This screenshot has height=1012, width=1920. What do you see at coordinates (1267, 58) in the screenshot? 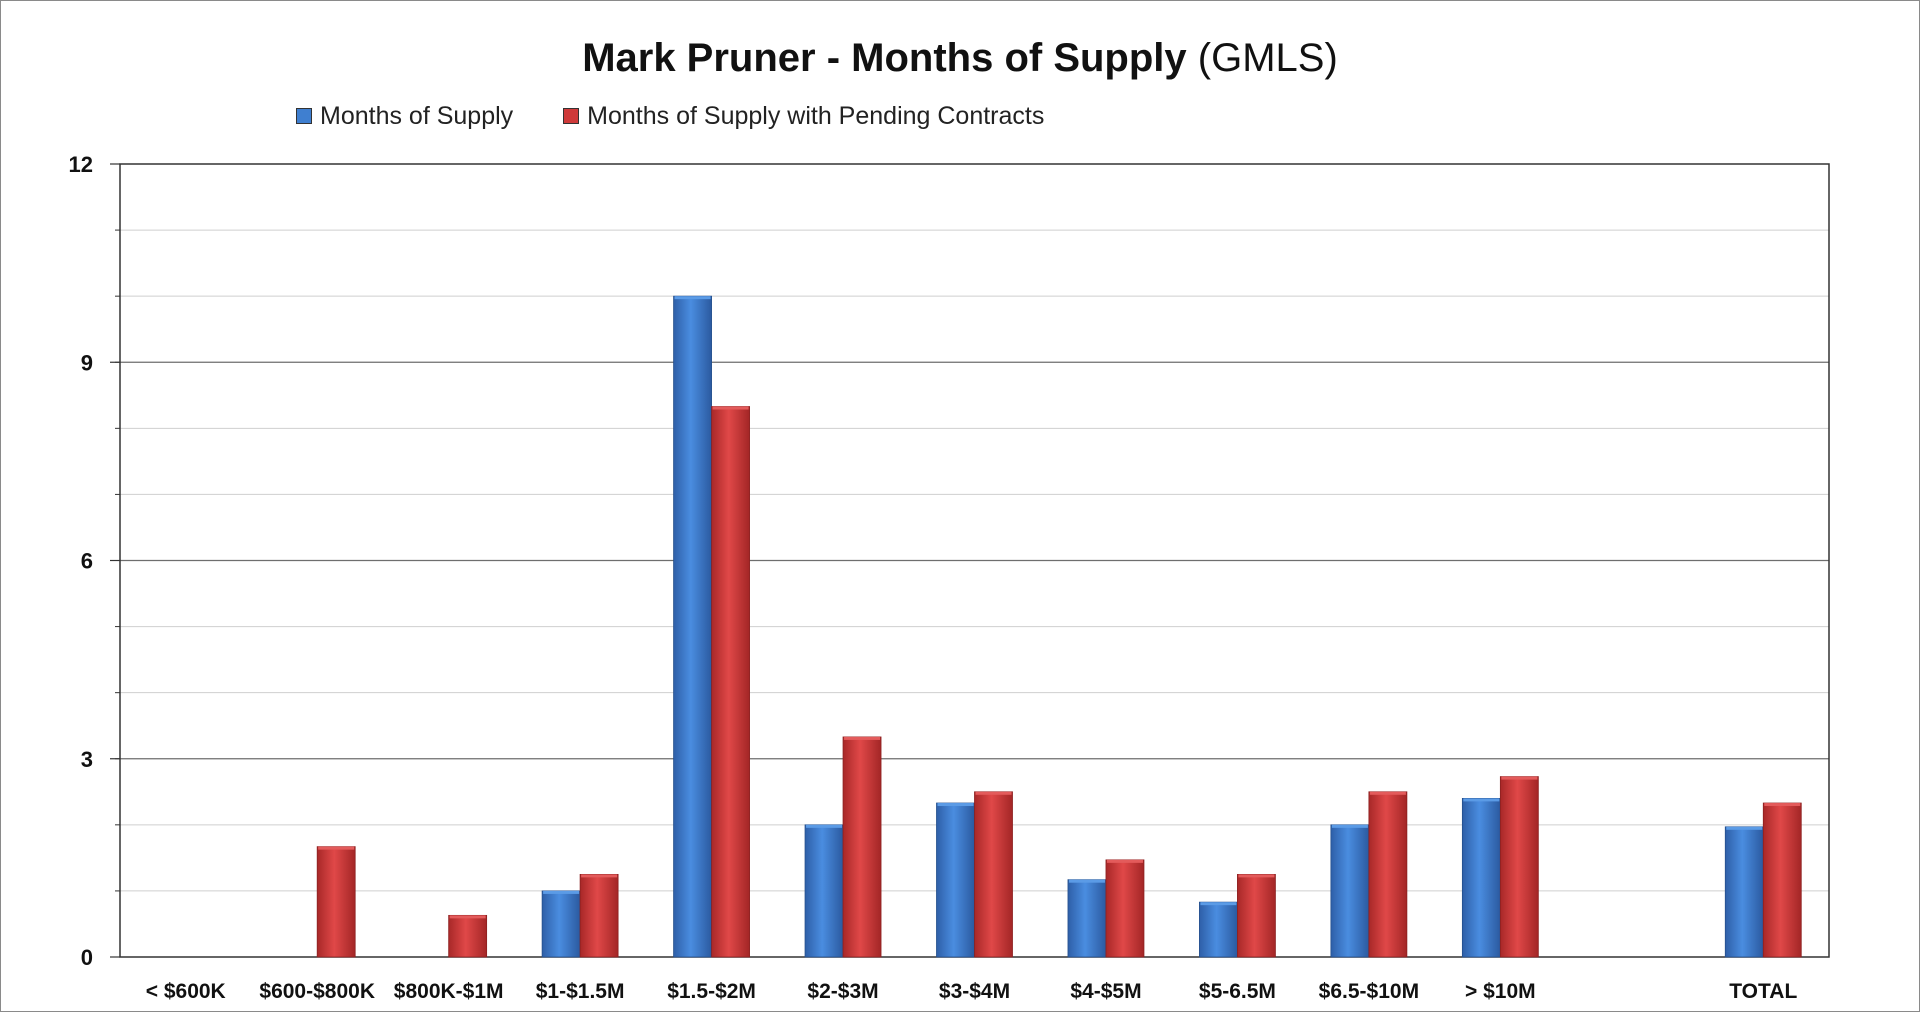
I see `chart-title-suffix: (GMLS)` at bounding box center [1267, 58].